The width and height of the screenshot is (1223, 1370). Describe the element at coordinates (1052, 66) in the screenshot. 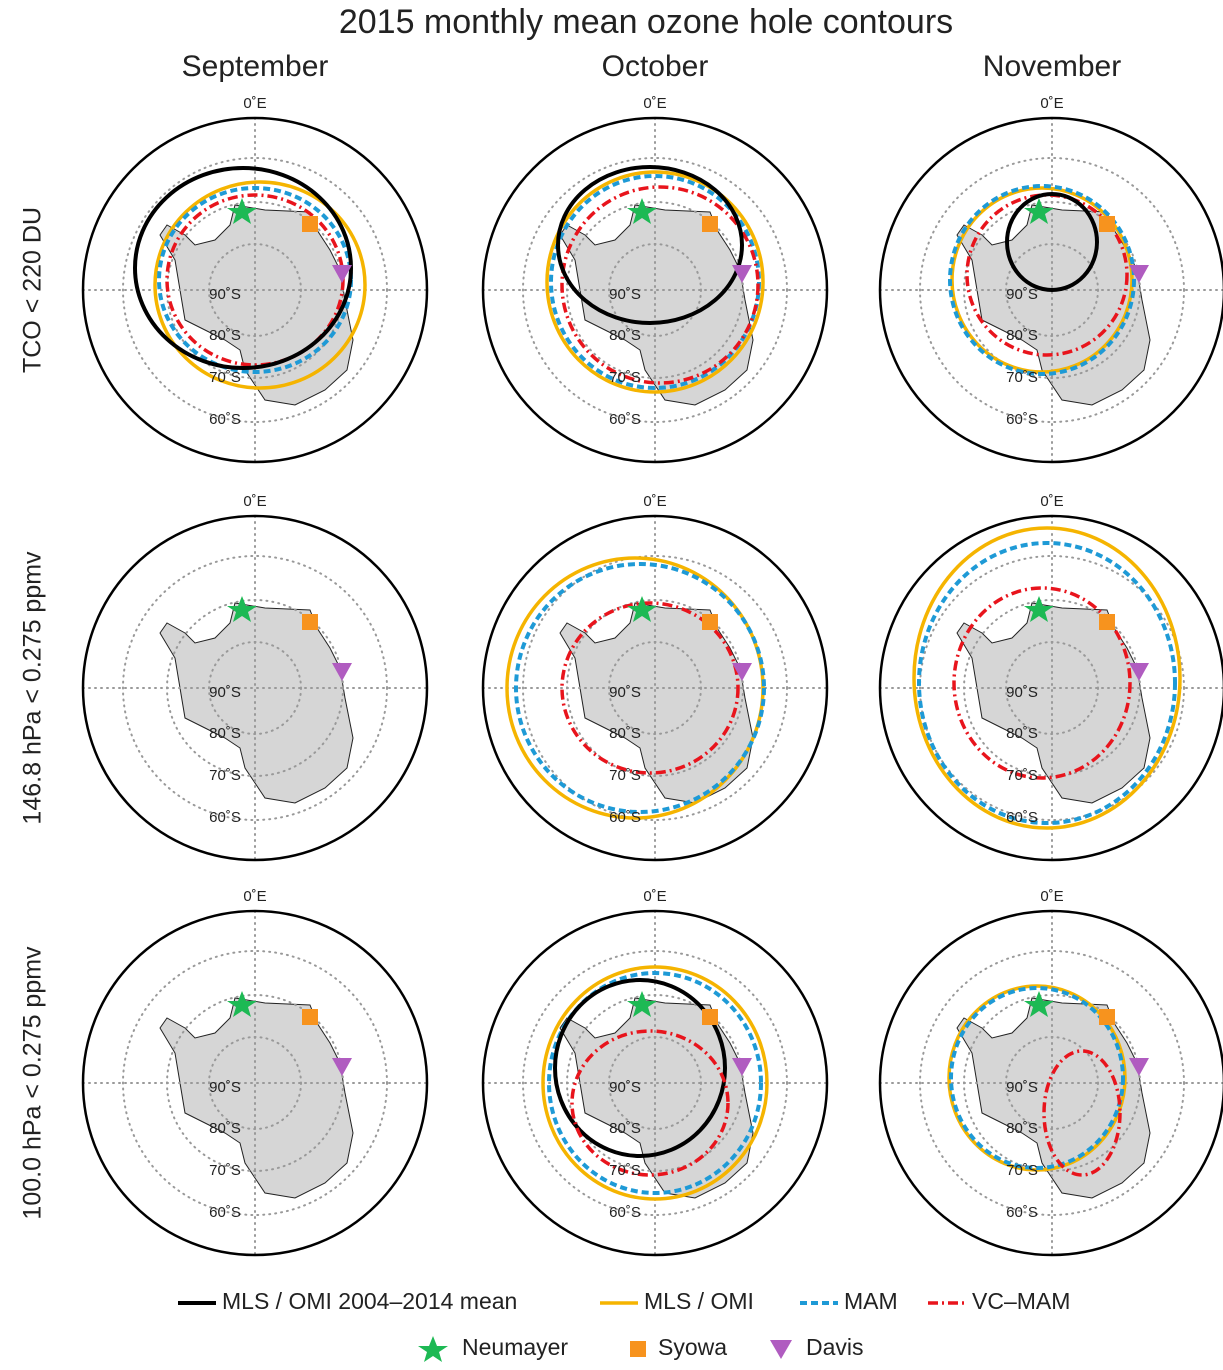

I see `column-header: November` at that location.